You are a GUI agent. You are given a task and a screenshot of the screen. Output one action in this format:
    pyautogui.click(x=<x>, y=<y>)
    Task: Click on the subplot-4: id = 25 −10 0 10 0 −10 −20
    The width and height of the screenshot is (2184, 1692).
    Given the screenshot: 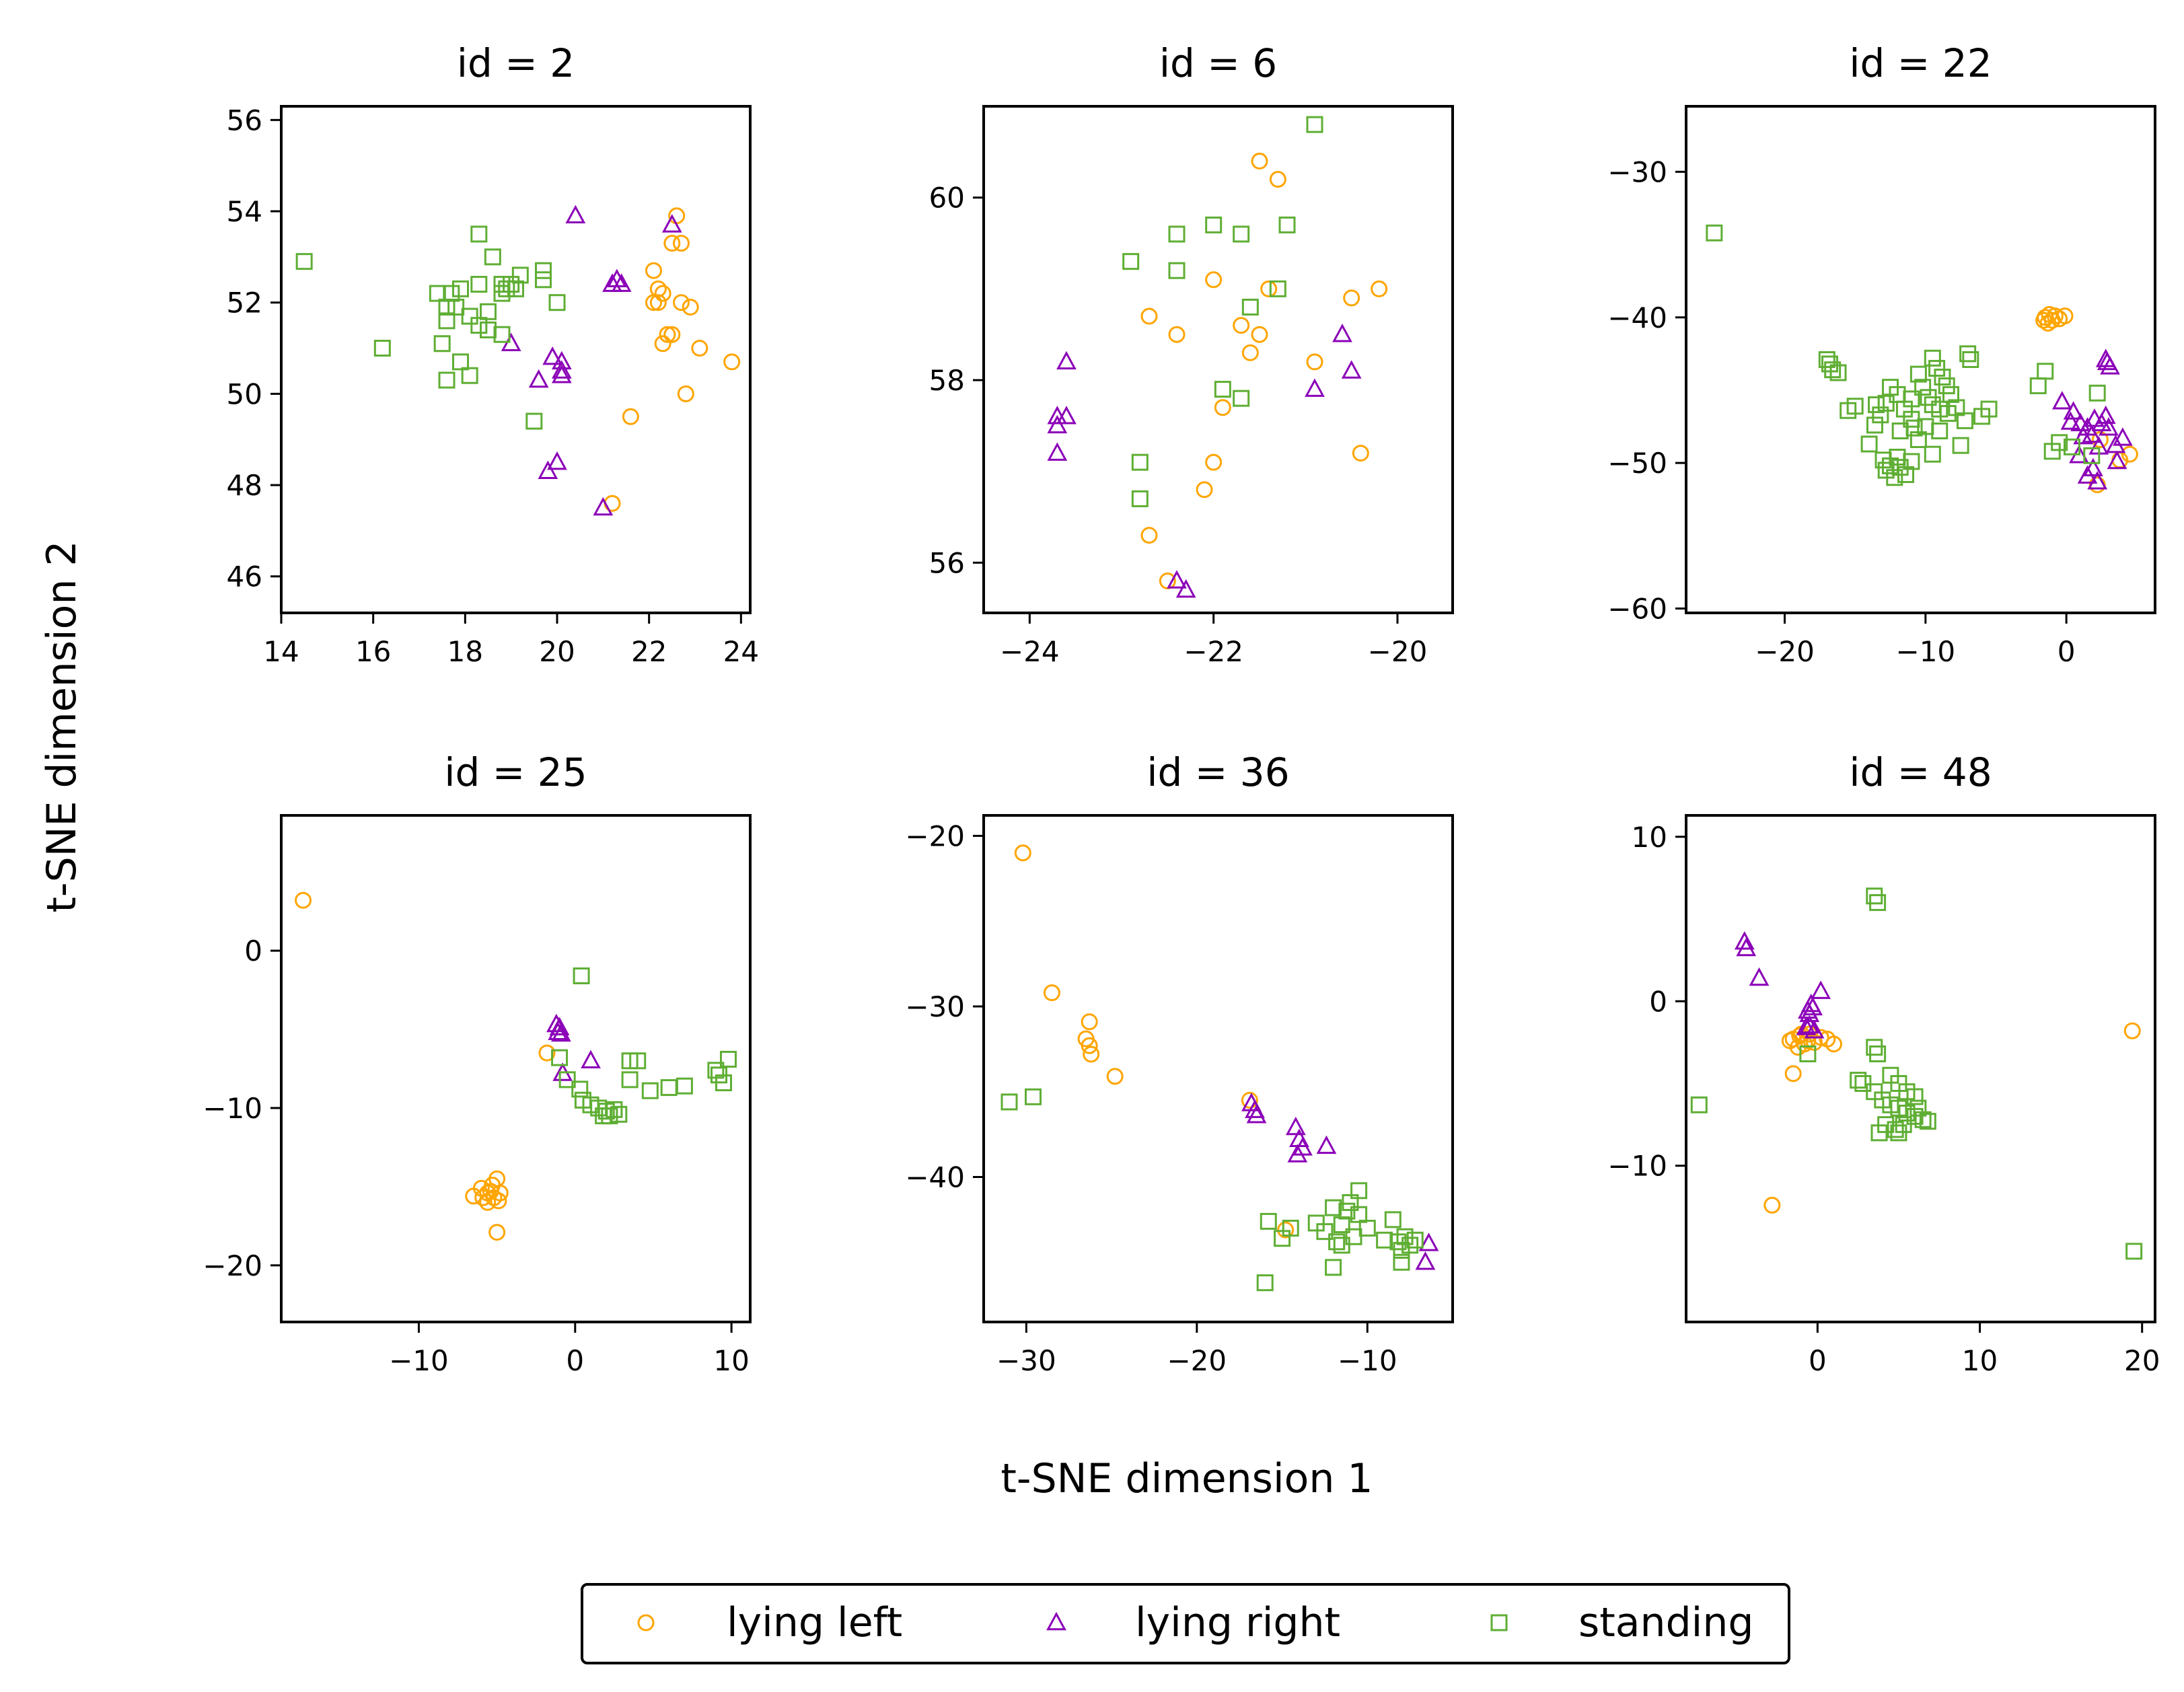 What is the action you would take?
    pyautogui.click(x=477, y=1063)
    